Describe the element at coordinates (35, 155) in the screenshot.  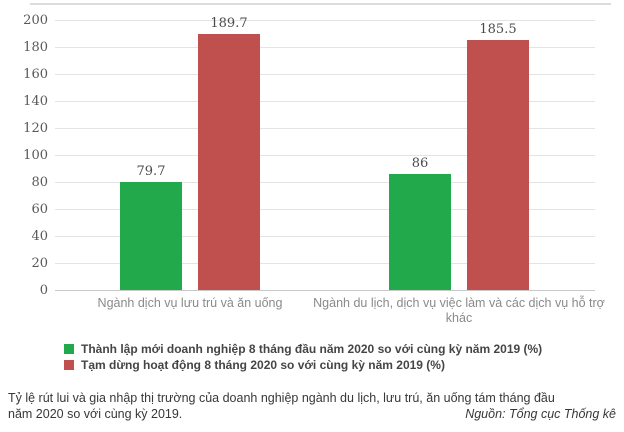
I see `y-tick-label-100: 100` at that location.